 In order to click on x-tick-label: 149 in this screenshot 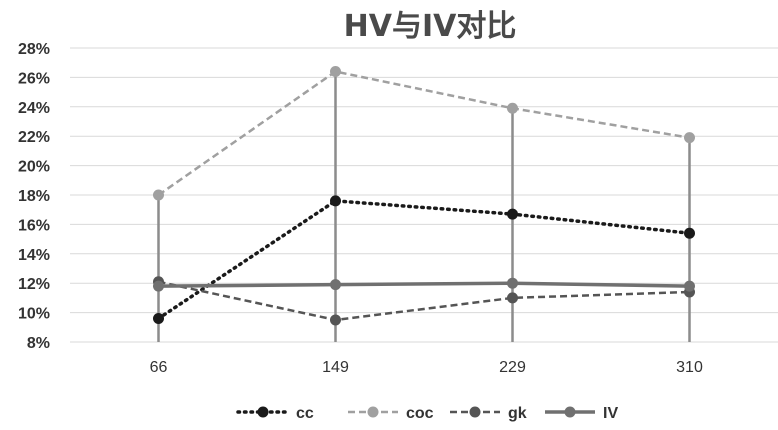, I will do `click(335, 367)`.